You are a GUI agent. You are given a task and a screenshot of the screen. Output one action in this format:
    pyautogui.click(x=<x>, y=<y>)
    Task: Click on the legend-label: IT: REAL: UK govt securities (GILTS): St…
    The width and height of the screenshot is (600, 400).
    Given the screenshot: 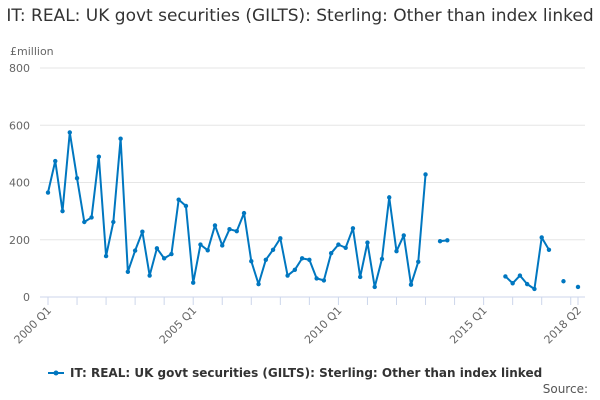 What is the action you would take?
    pyautogui.click(x=306, y=373)
    